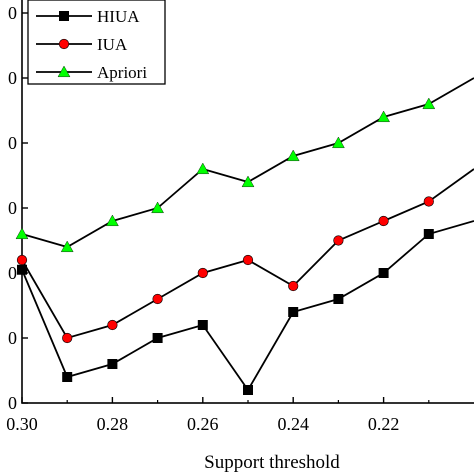  What do you see at coordinates (122, 72) in the screenshot?
I see `legend-label: Apriori` at bounding box center [122, 72].